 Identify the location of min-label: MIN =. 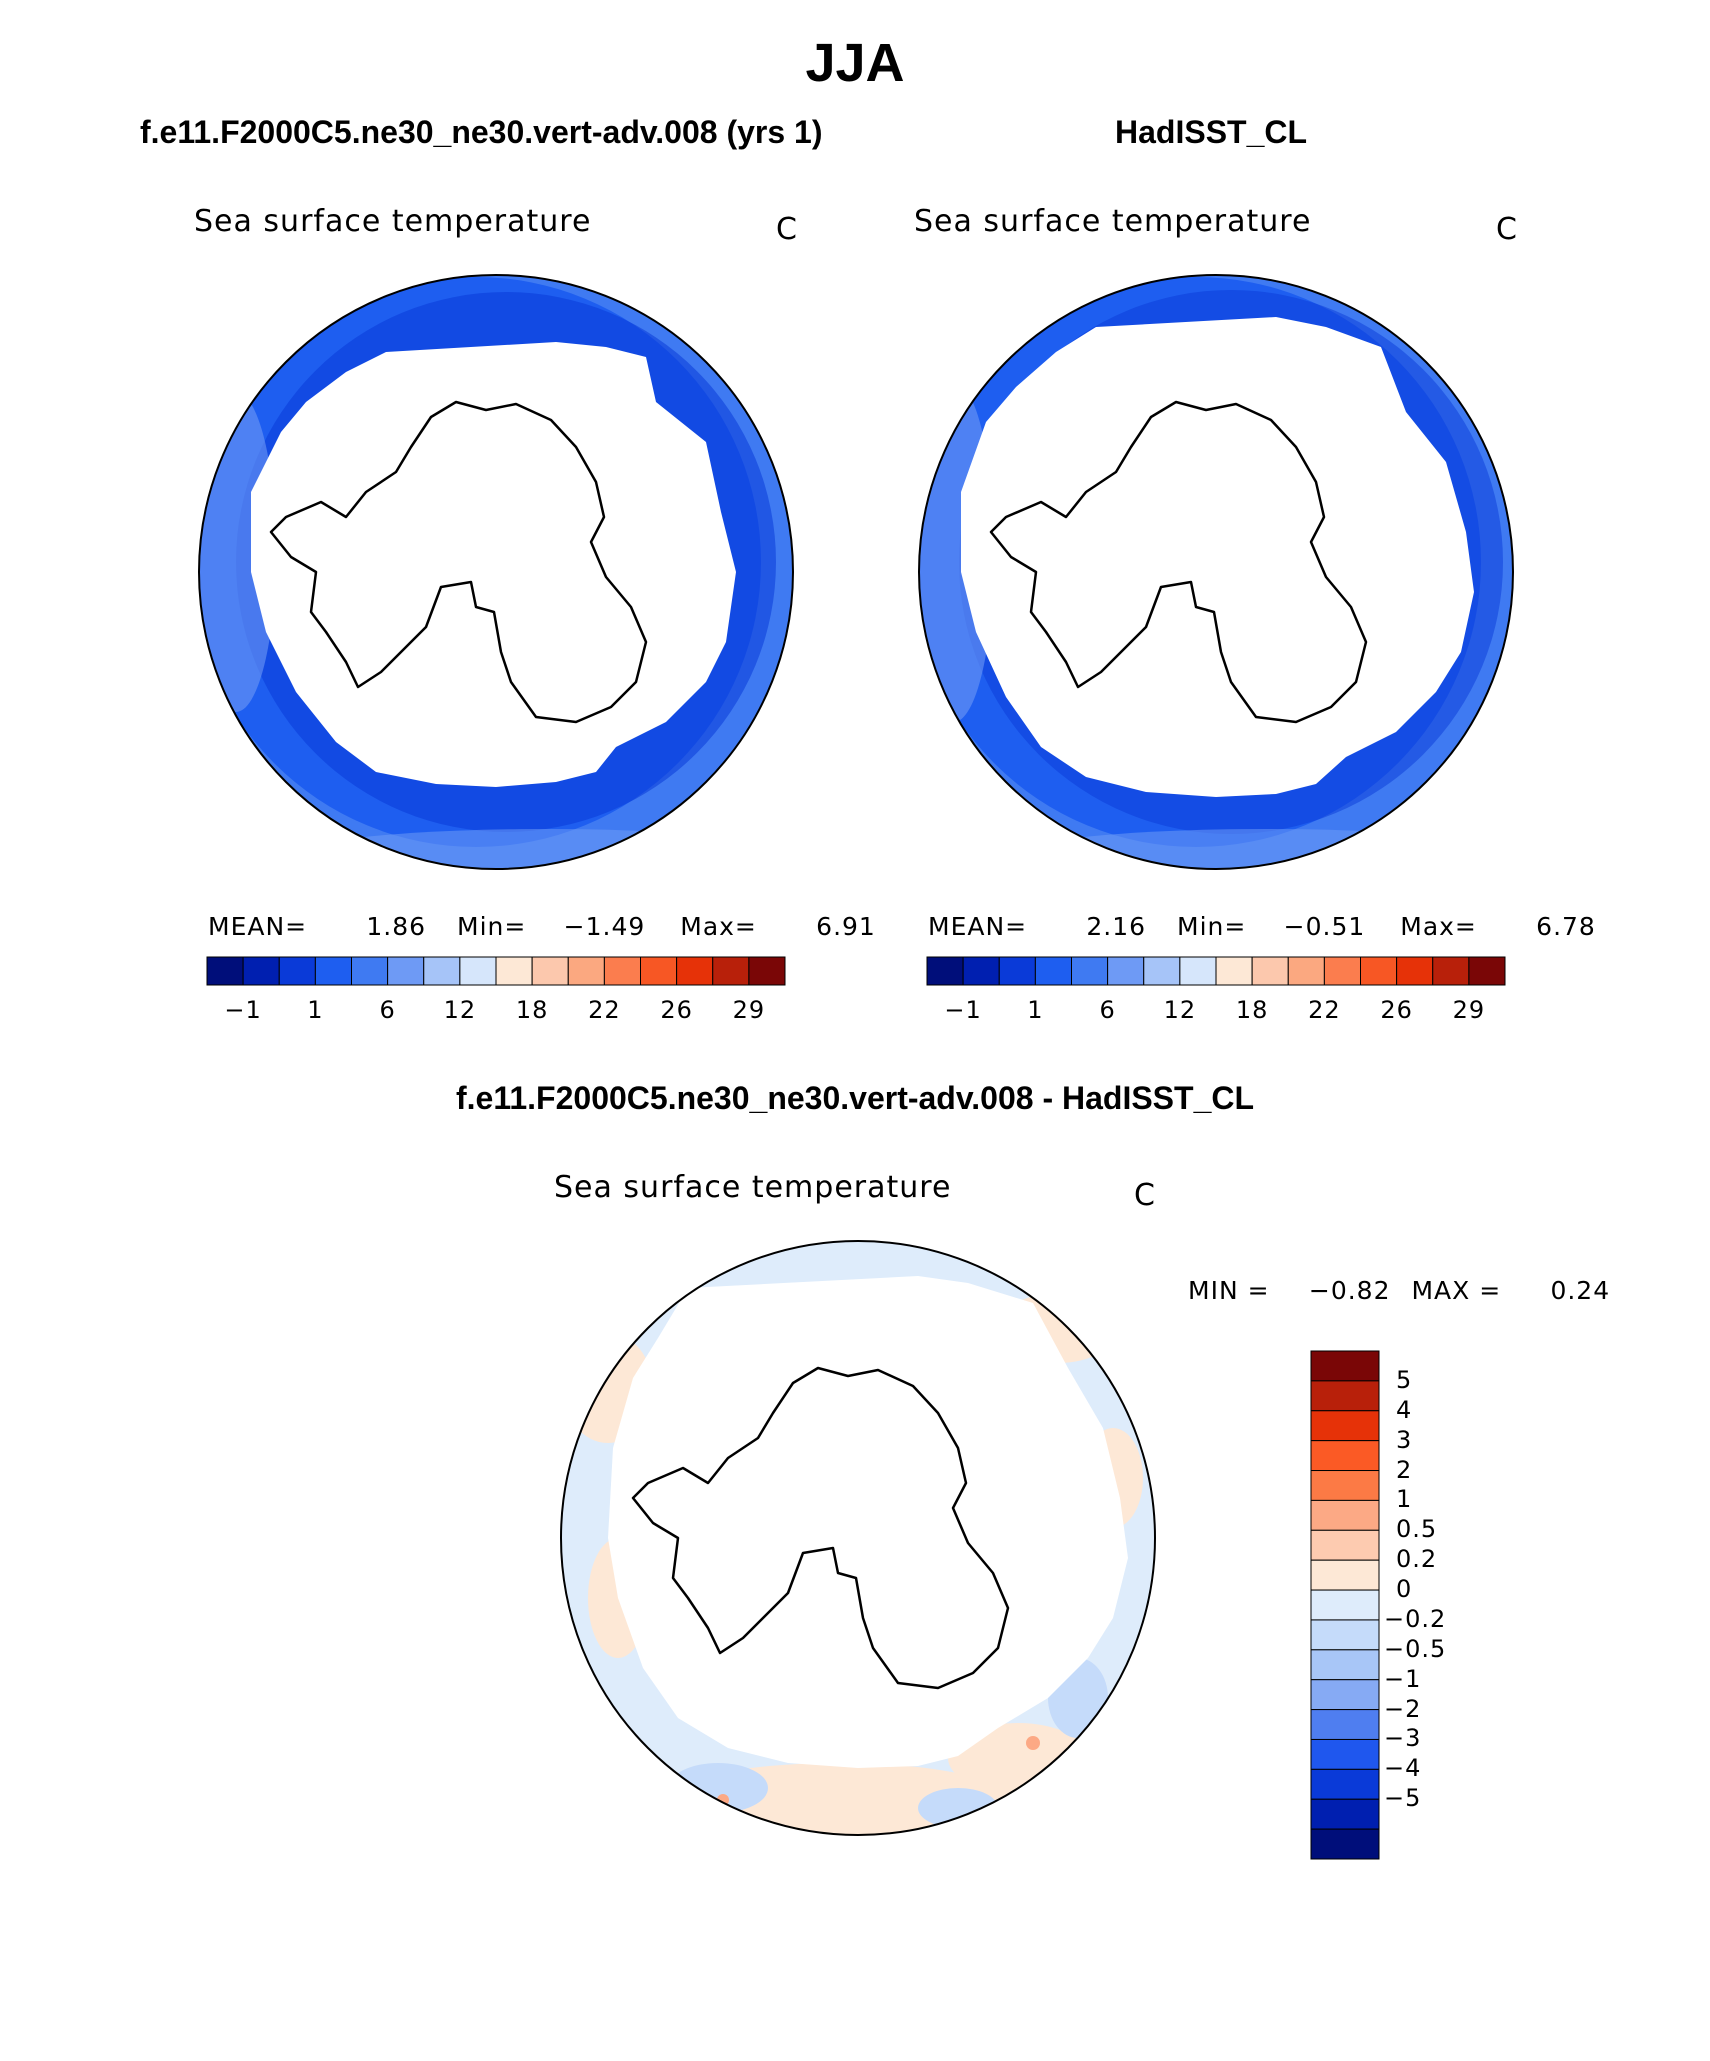
(1229, 1290).